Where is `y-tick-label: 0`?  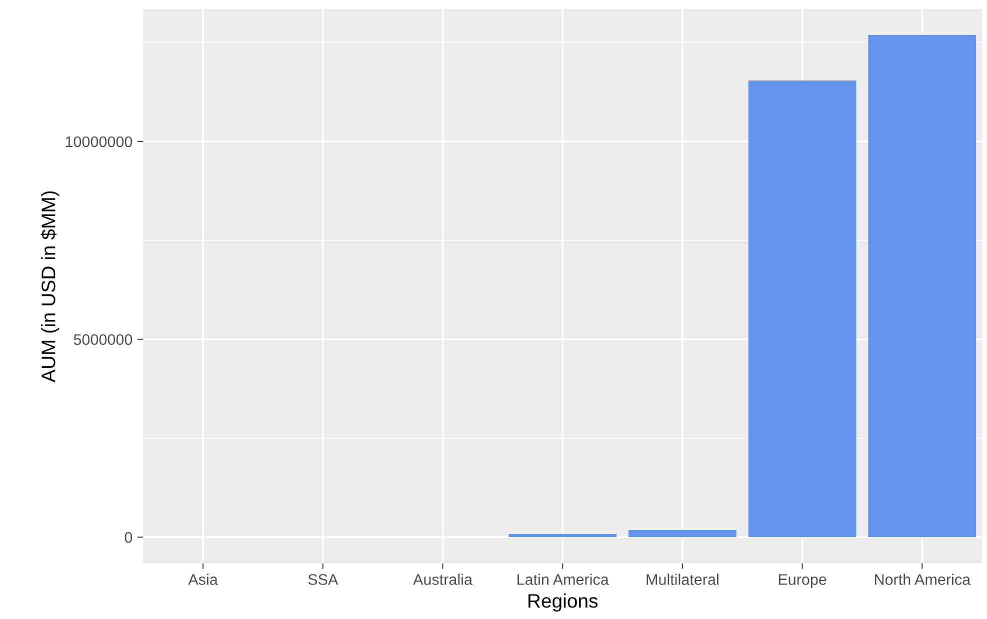
y-tick-label: 0 is located at coordinates (128, 537).